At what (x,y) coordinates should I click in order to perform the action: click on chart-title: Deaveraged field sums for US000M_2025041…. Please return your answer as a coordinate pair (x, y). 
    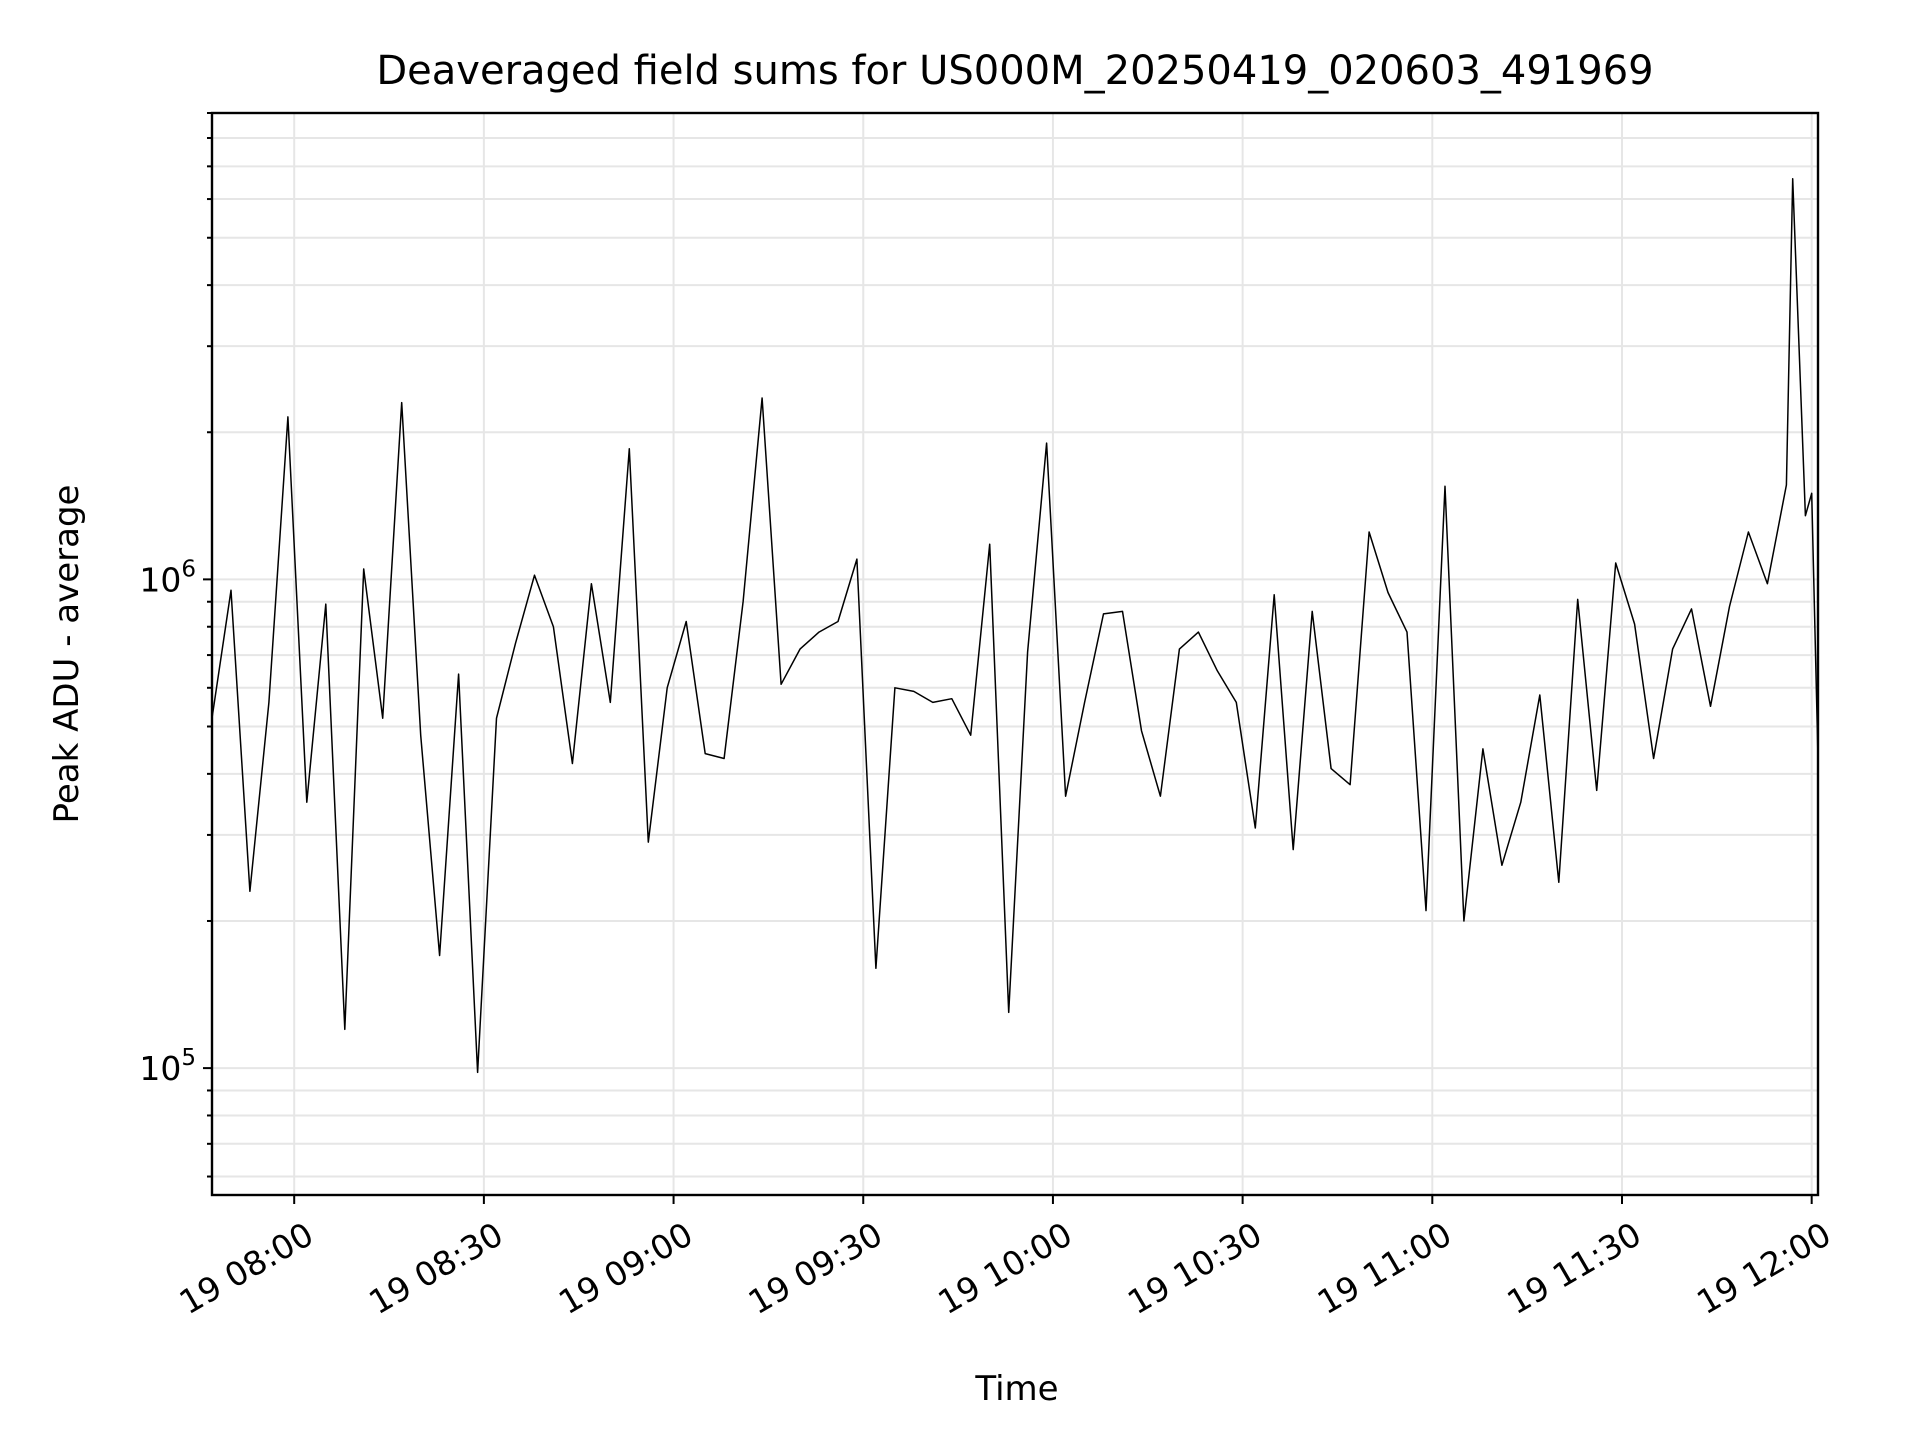
    Looking at the image, I should click on (1014, 71).